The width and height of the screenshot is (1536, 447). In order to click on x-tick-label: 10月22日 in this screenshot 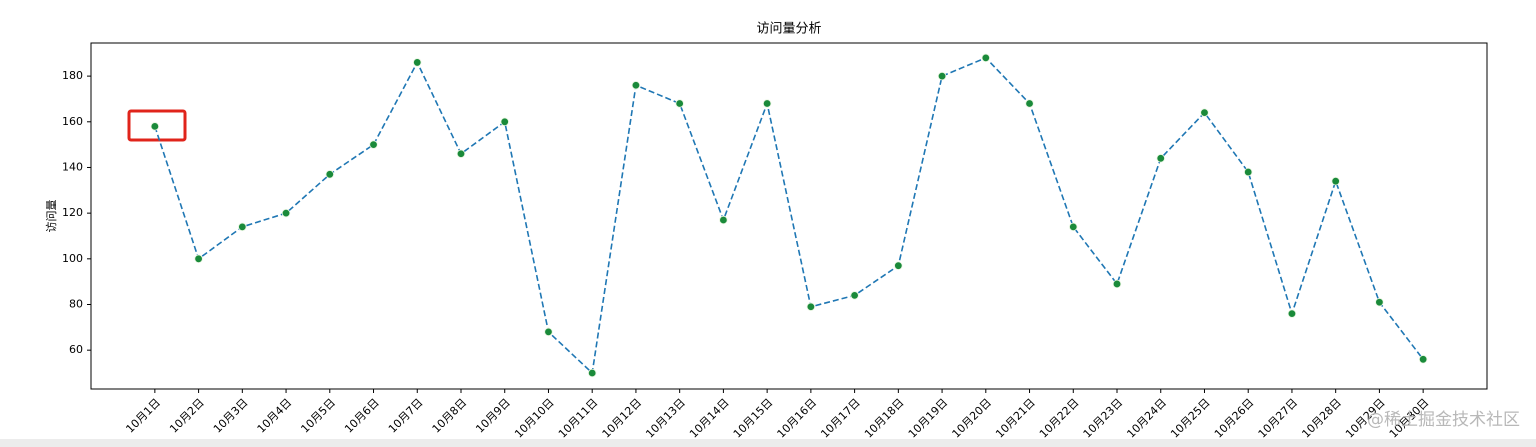, I will do `click(1059, 418)`.